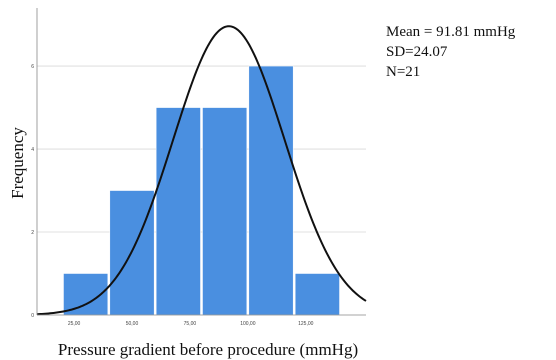  What do you see at coordinates (32, 67) in the screenshot?
I see `y-tick-label: 6` at bounding box center [32, 67].